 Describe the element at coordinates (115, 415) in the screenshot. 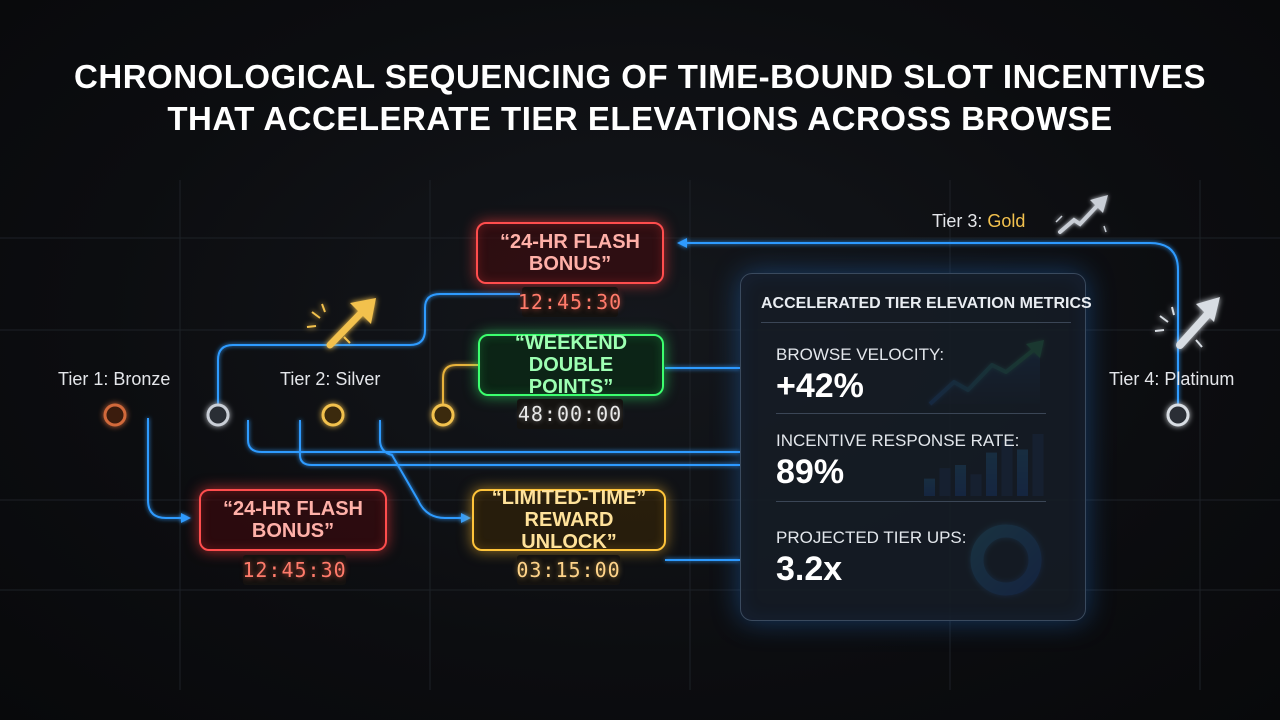

I see `node-bronze` at that location.